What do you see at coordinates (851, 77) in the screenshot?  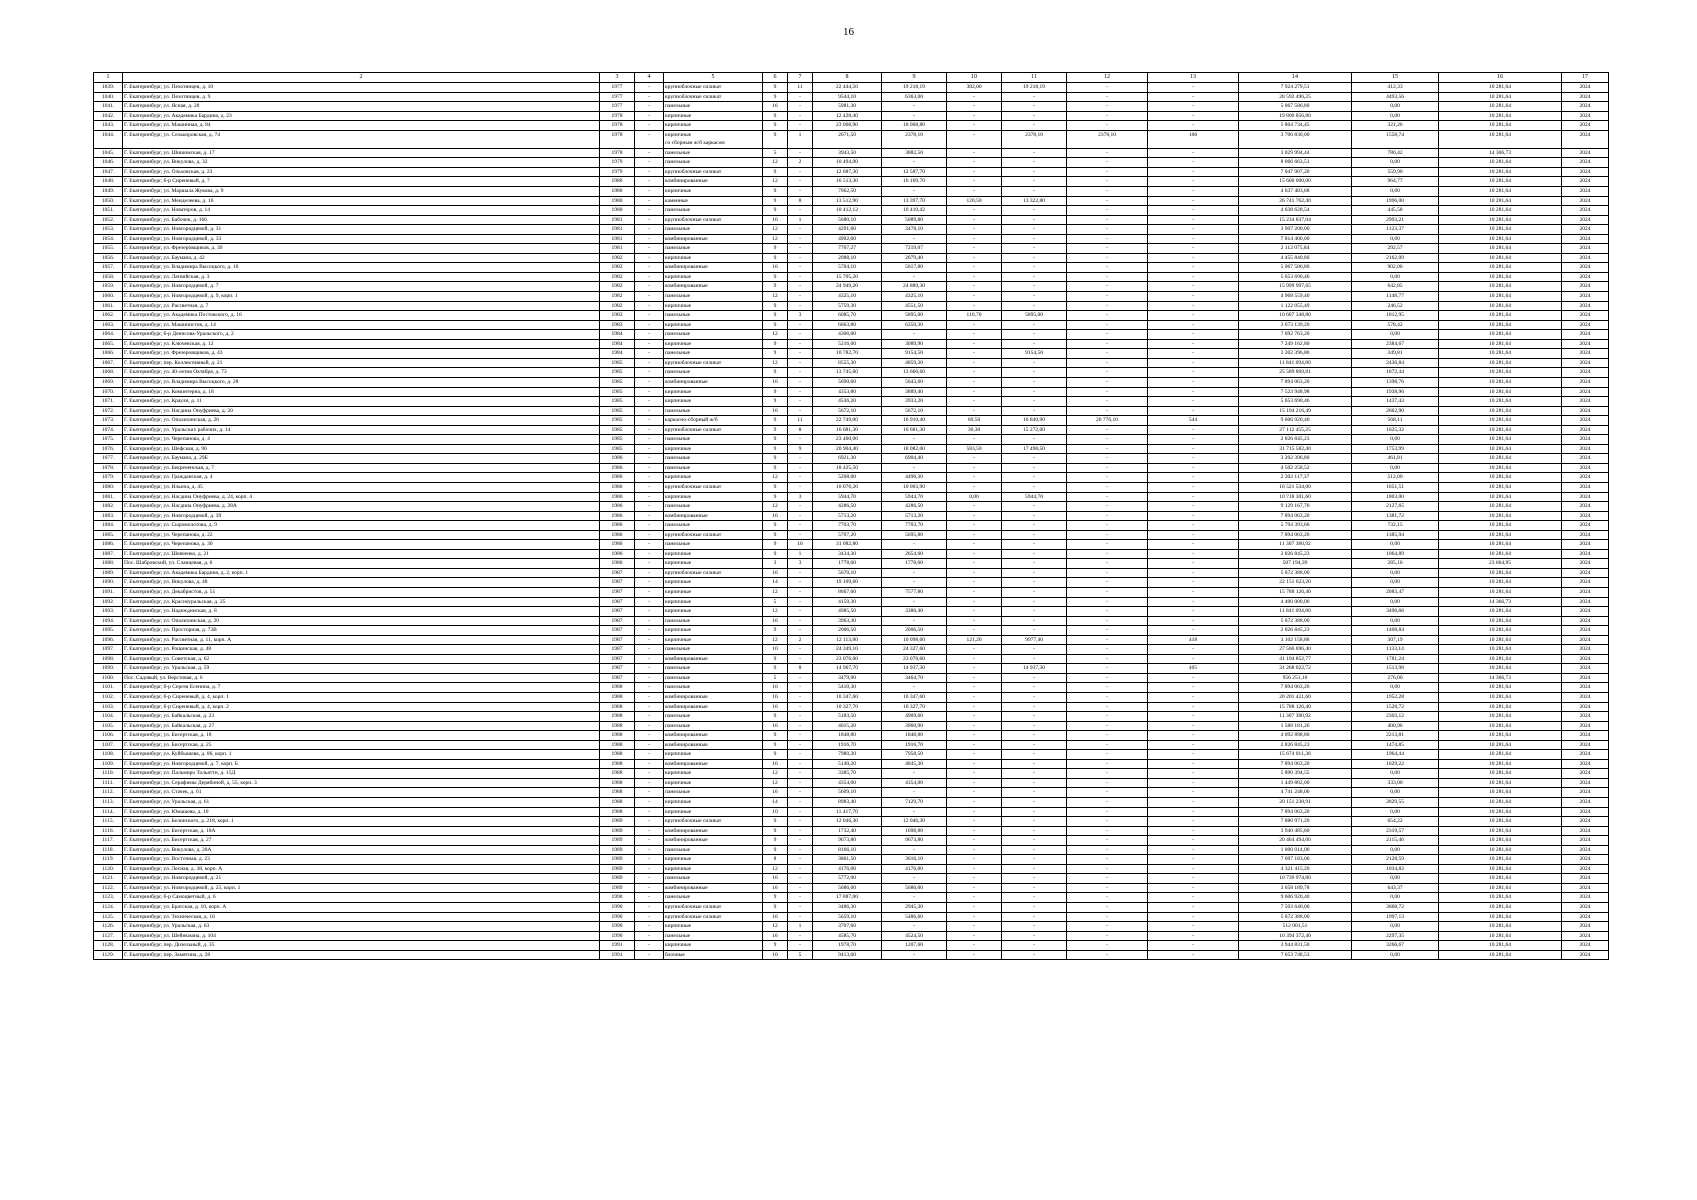 I see `table-header-row: 1 2 3 4 5 6 7 8 9 10 11 12 13 14 15 16 17` at bounding box center [851, 77].